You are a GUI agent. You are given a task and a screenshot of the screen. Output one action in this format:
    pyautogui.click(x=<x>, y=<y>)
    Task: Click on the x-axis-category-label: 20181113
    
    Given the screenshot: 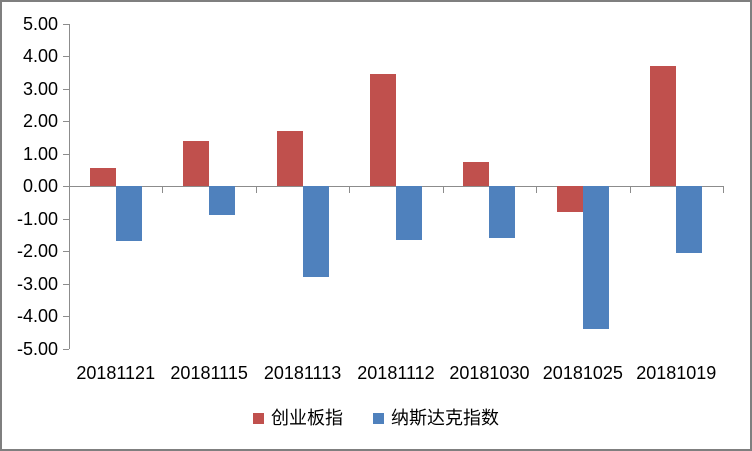 What is the action you would take?
    pyautogui.click(x=302, y=373)
    